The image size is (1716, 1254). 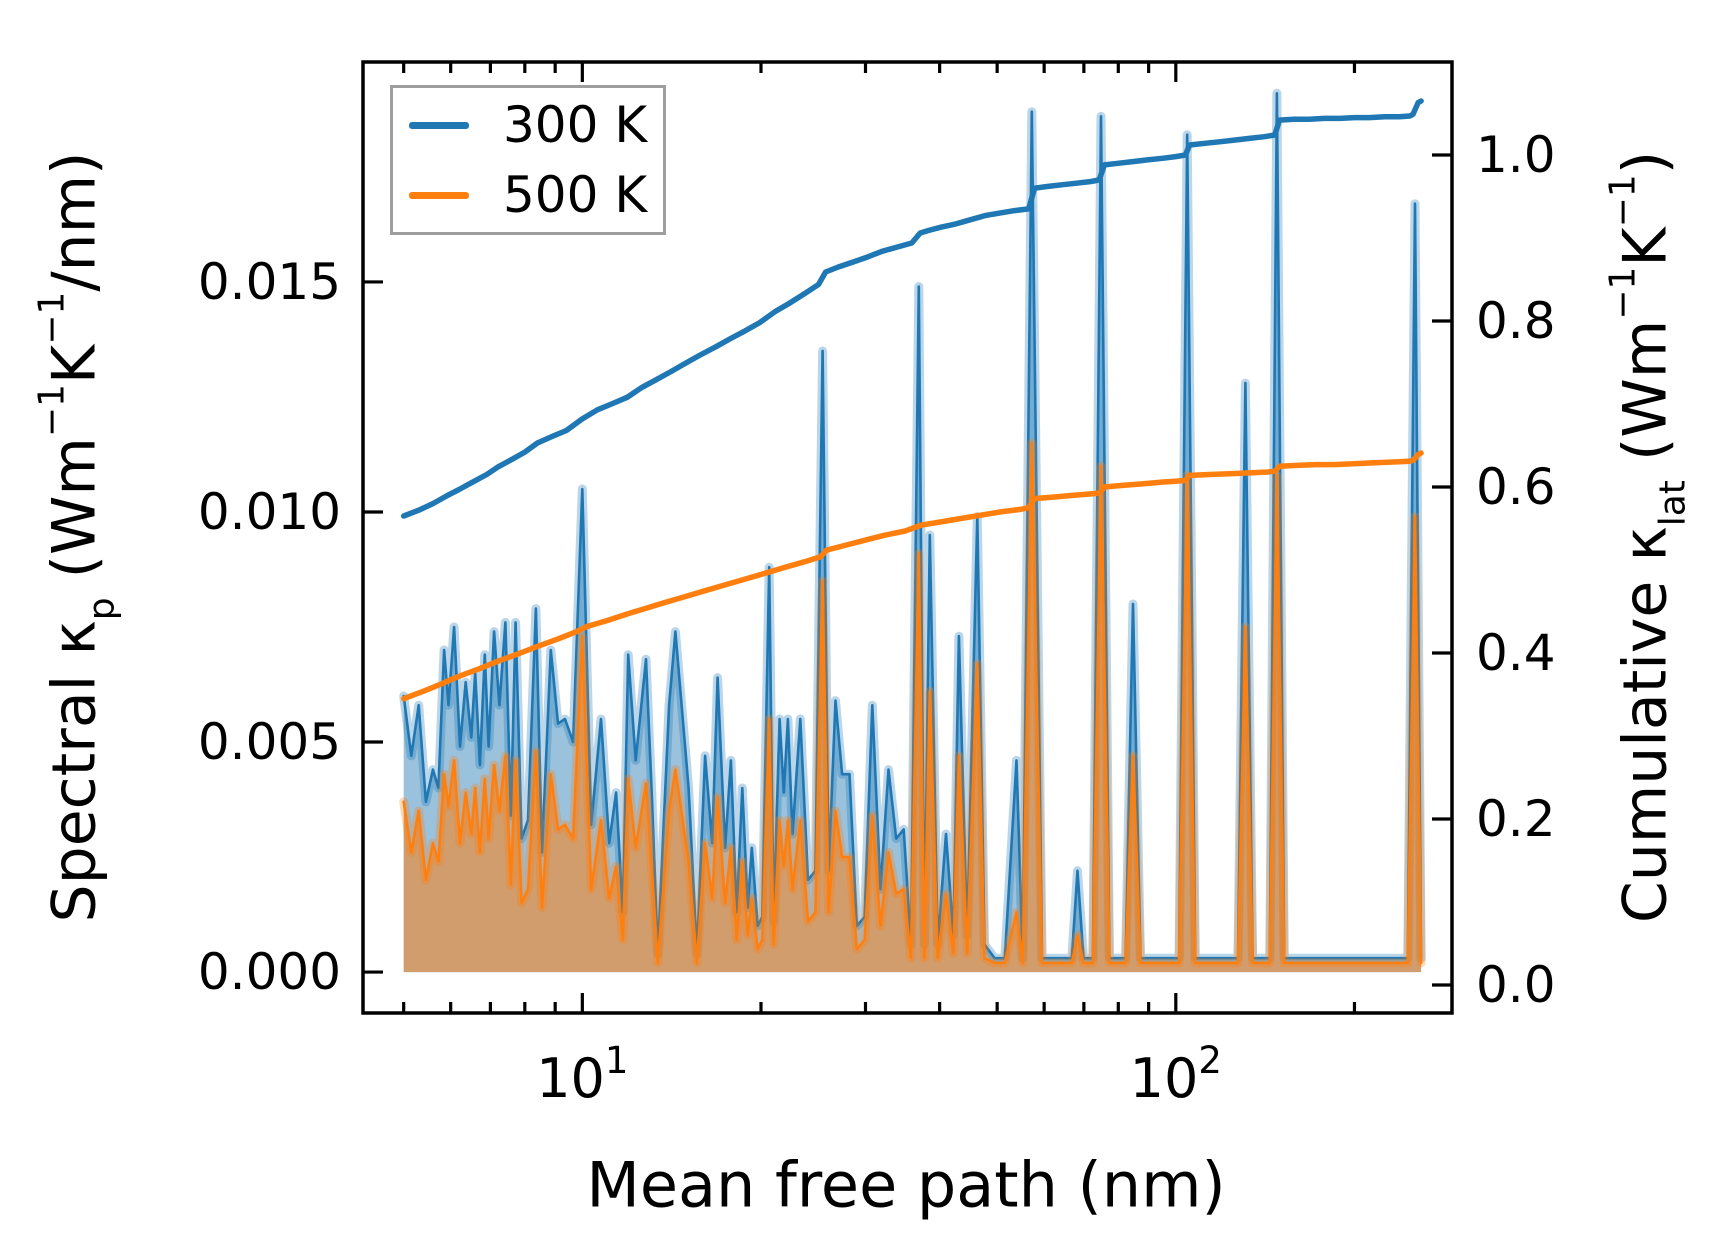 I want to click on legend-entry-300k: 300 K, so click(x=536, y=125).